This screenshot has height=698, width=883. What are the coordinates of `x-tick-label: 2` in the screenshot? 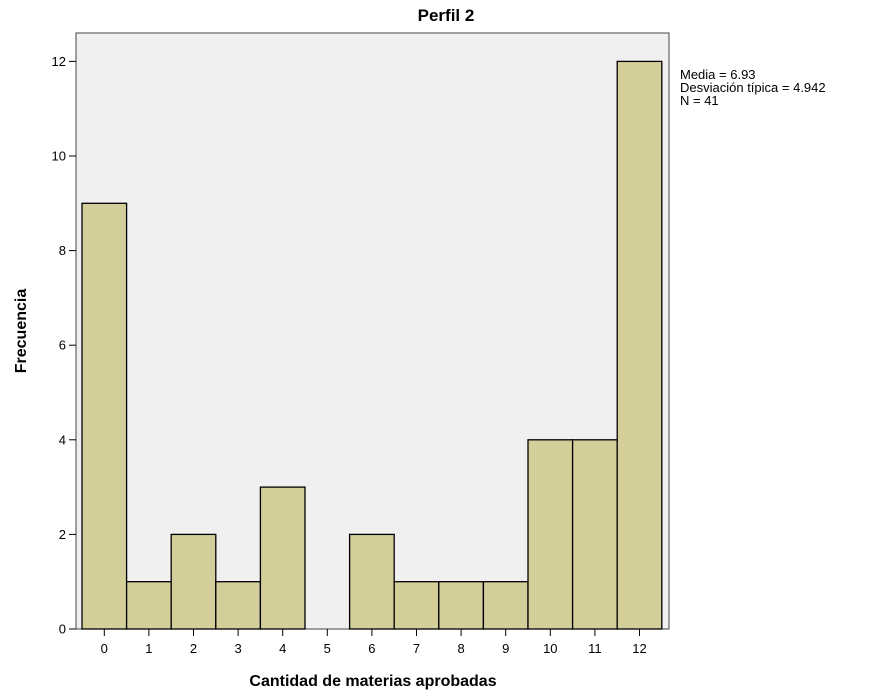 It's located at (193, 648).